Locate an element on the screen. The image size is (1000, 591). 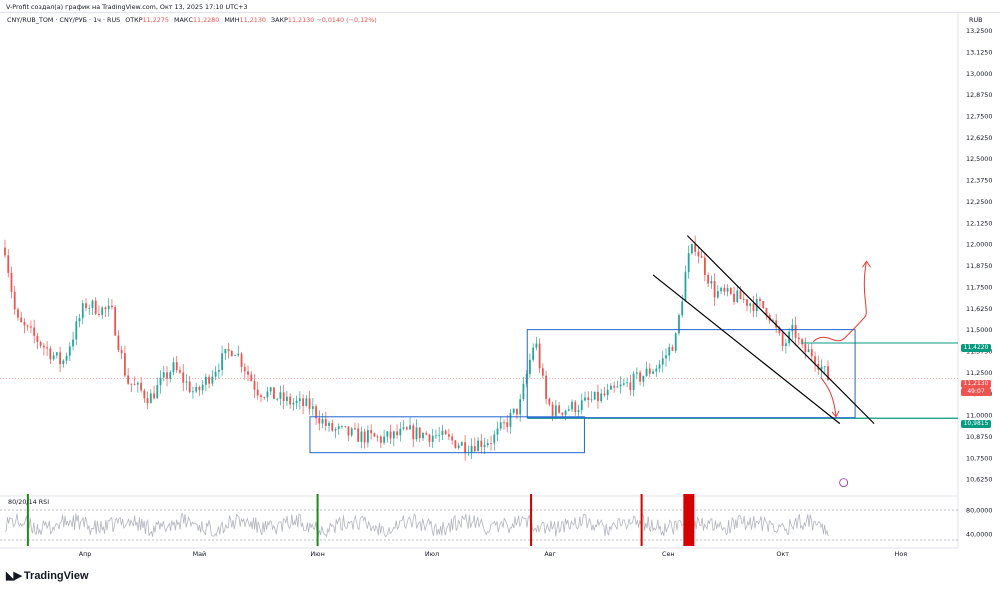
logo-text: TradingView is located at coordinates (56, 575).